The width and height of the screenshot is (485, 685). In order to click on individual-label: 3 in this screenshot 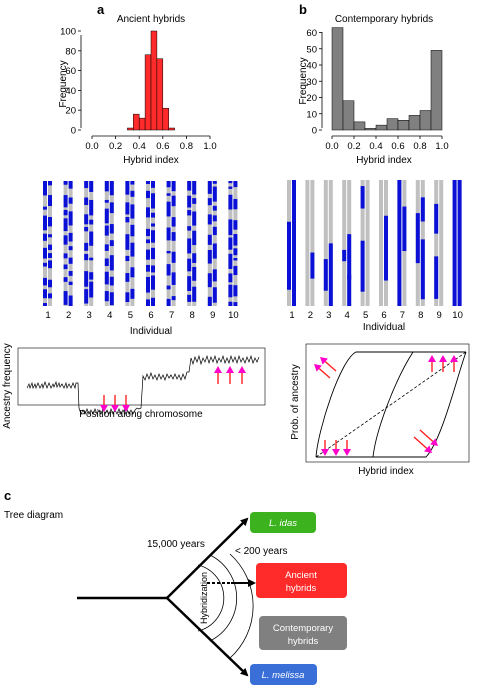, I will do `click(89, 315)`.